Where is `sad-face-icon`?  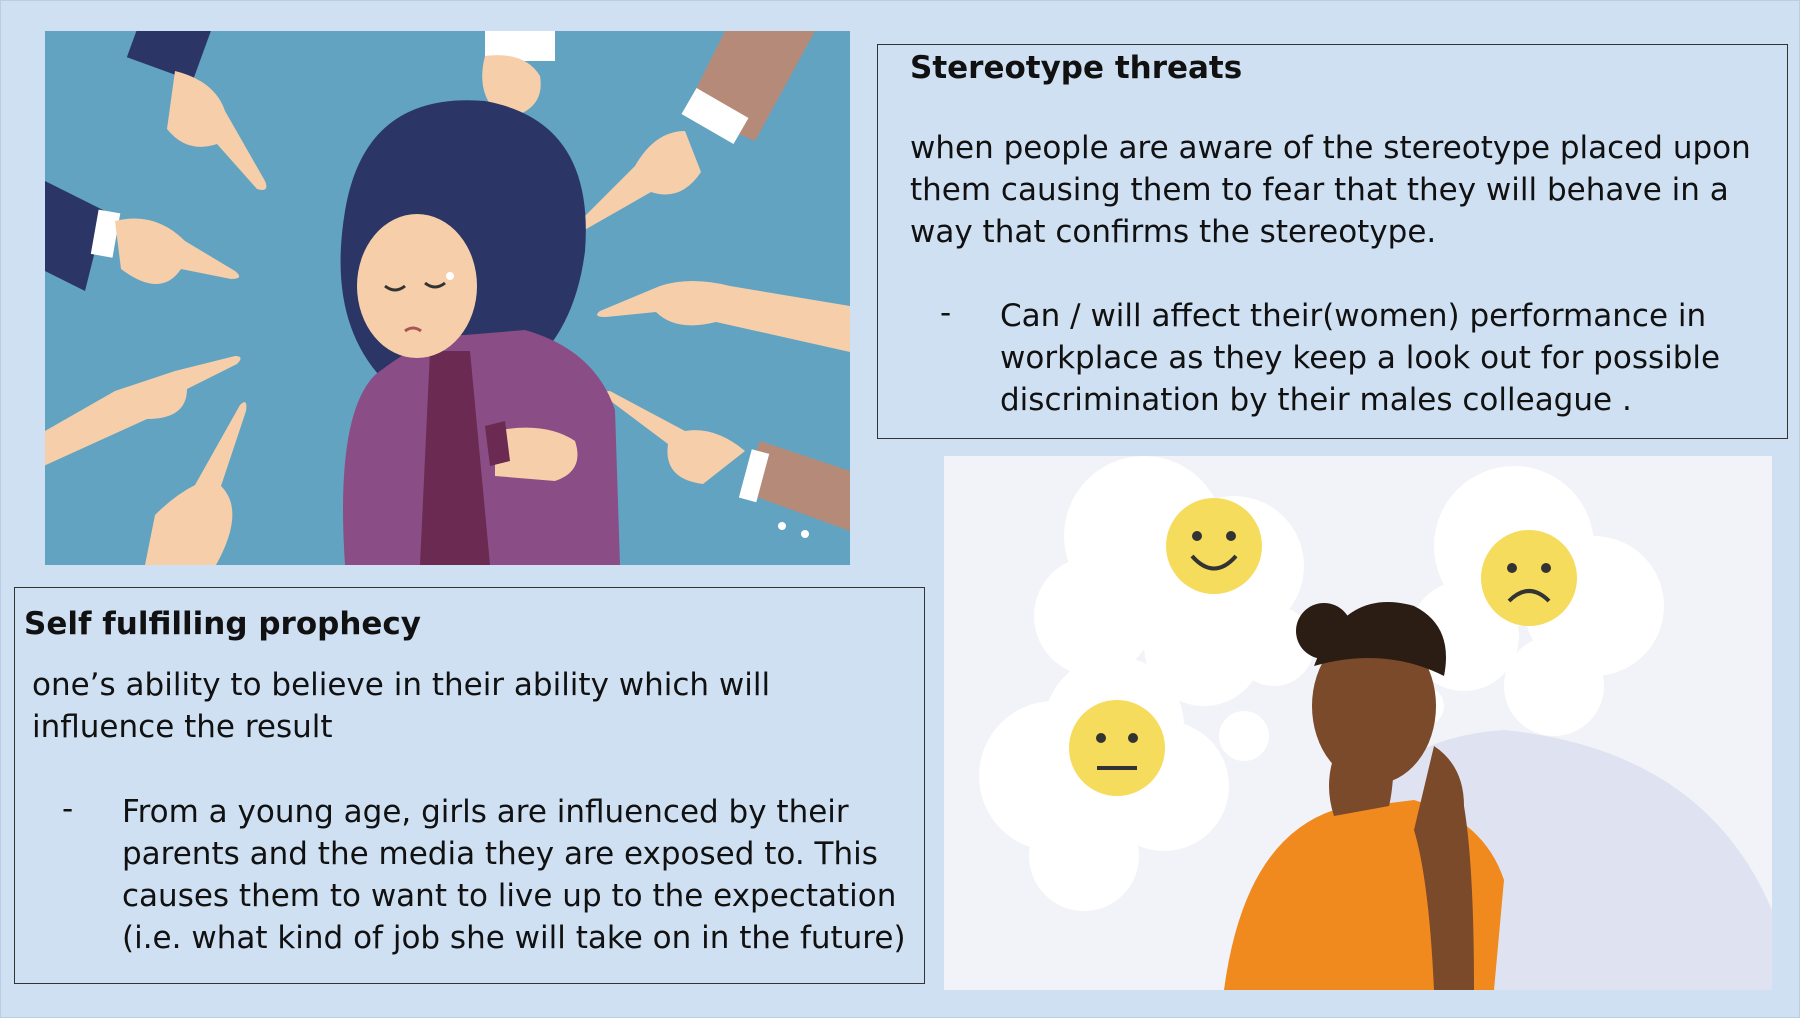
sad-face-icon is located at coordinates (1529, 578).